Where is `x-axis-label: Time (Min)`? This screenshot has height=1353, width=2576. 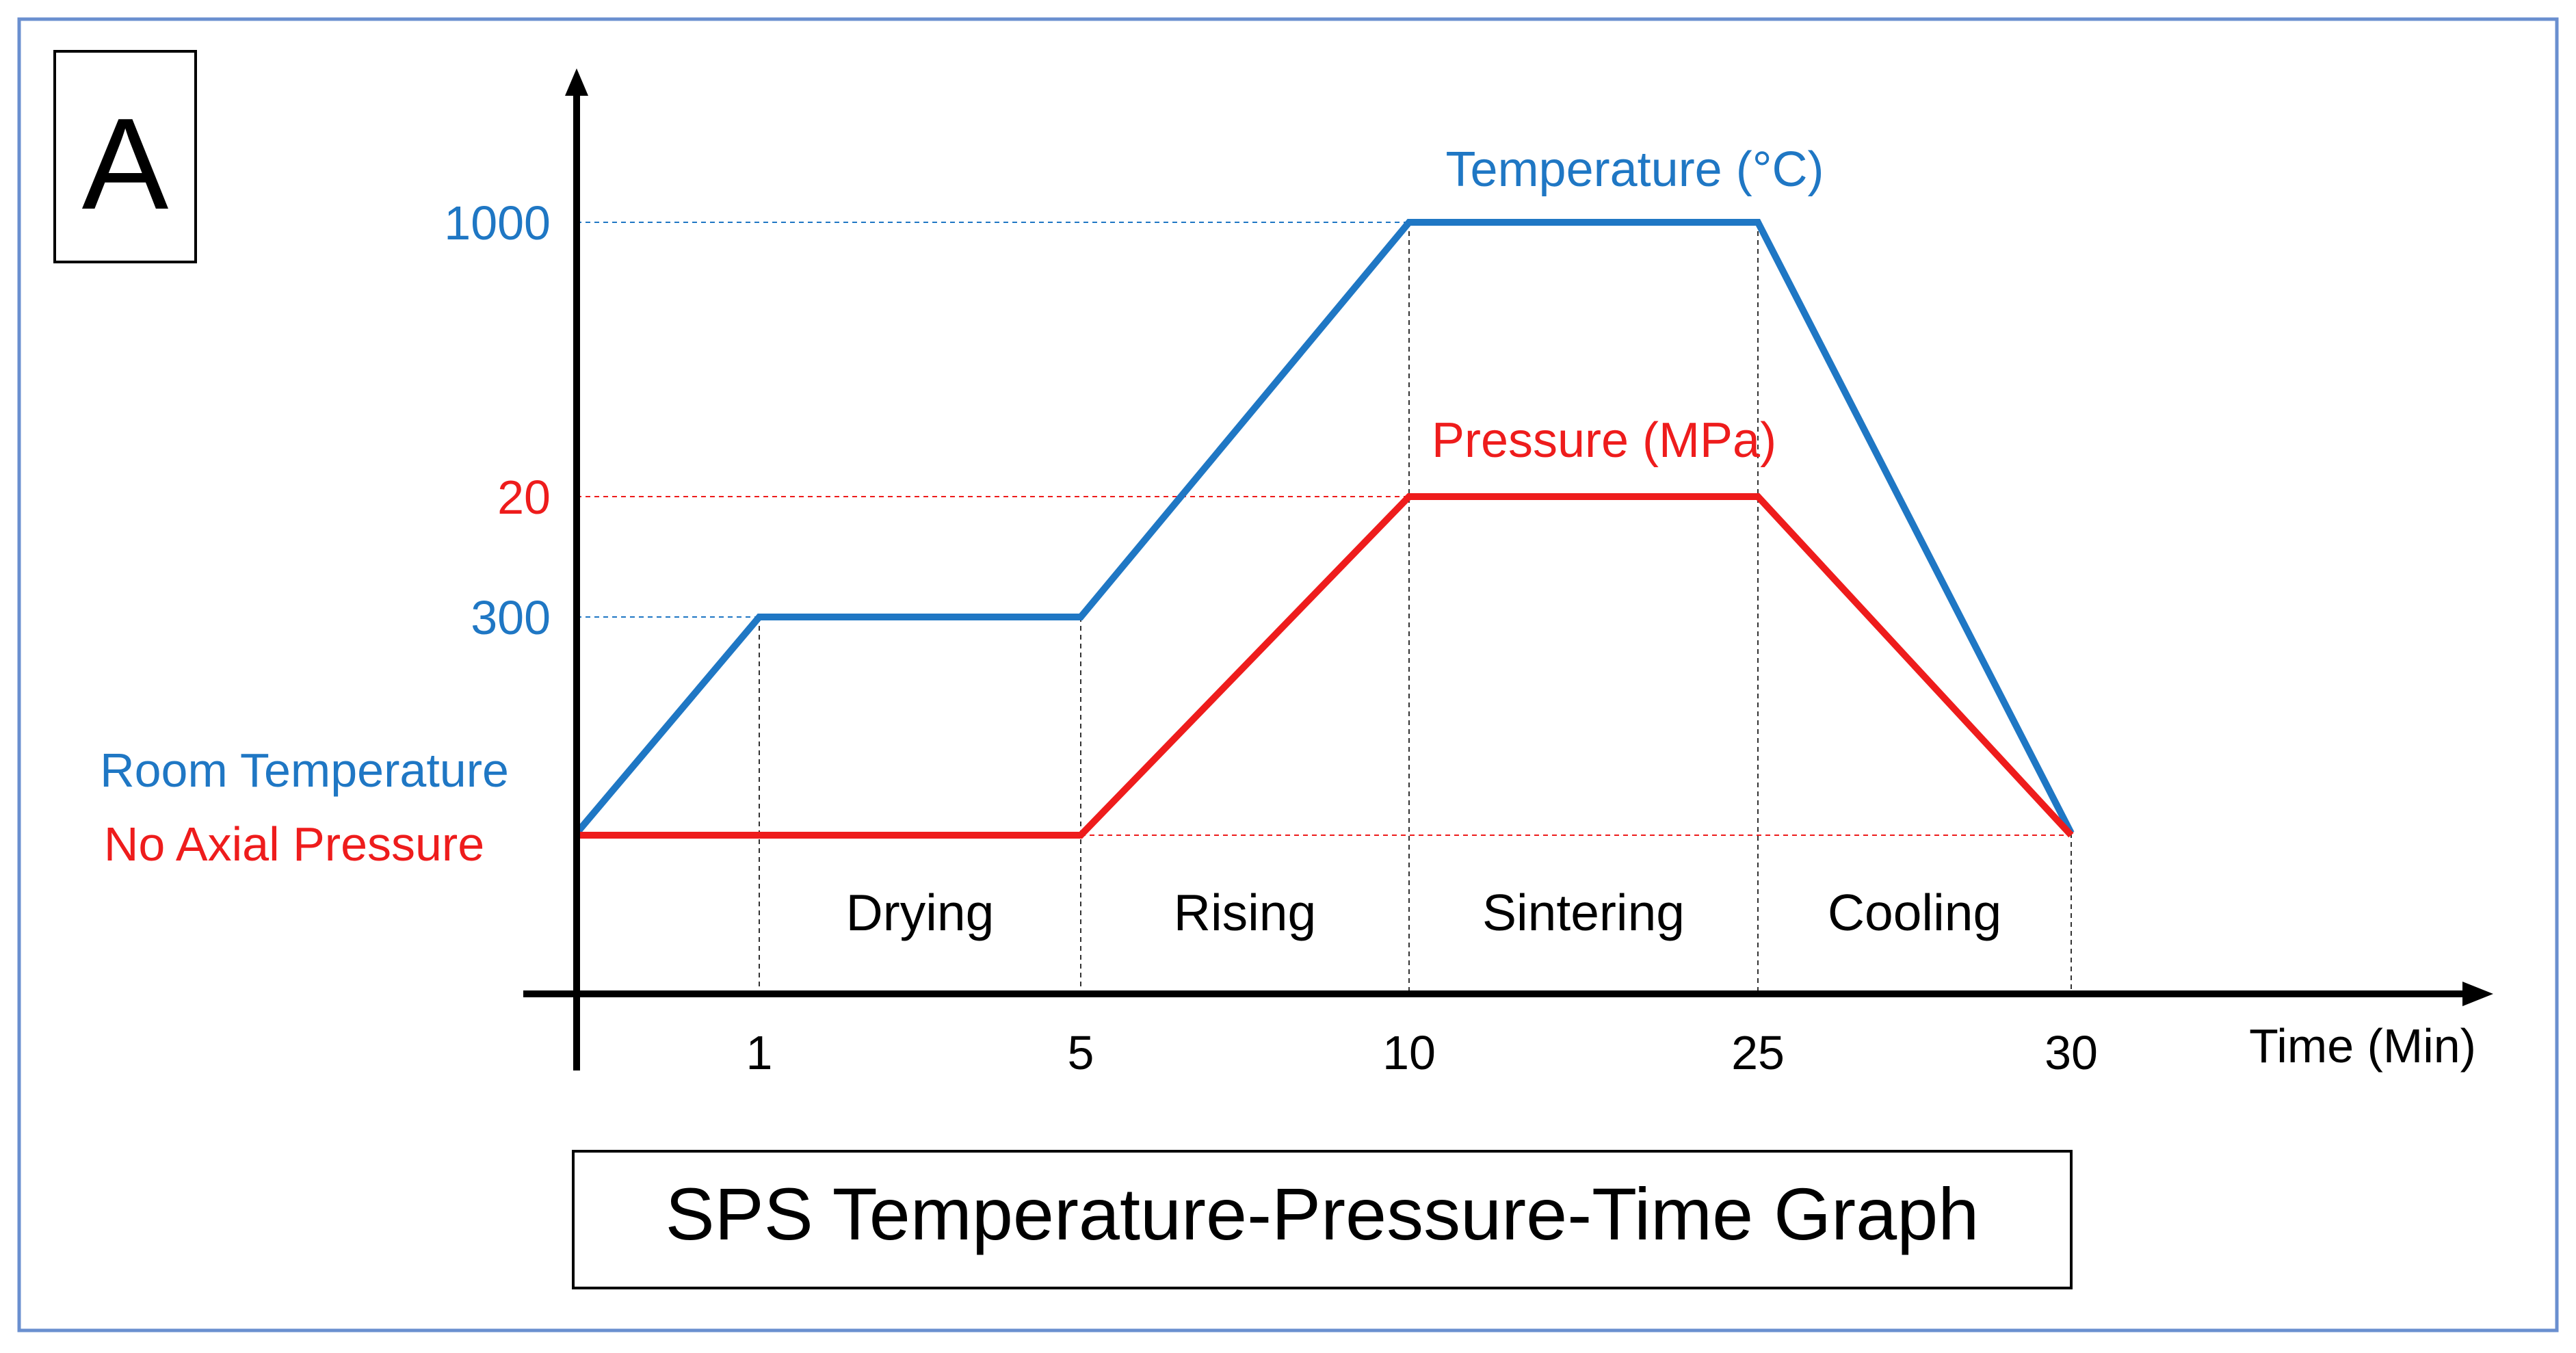
x-axis-label: Time (Min) is located at coordinates (2362, 1046).